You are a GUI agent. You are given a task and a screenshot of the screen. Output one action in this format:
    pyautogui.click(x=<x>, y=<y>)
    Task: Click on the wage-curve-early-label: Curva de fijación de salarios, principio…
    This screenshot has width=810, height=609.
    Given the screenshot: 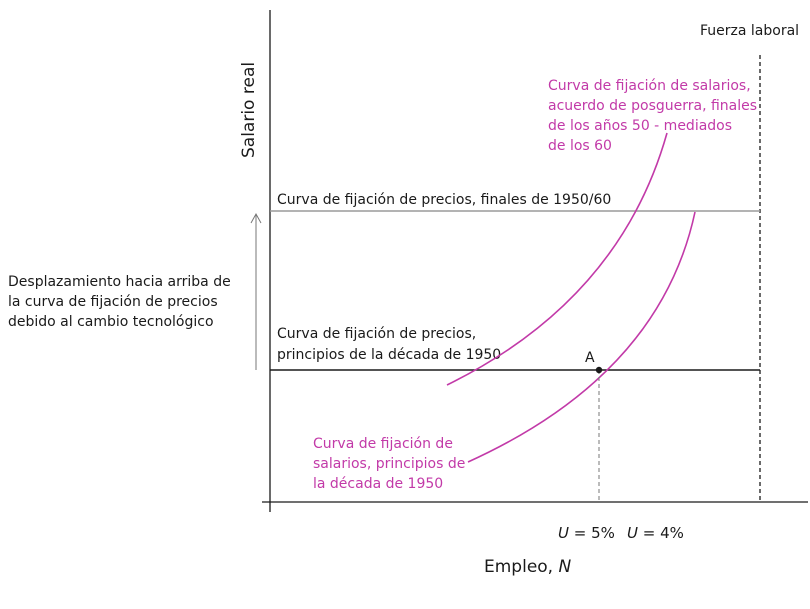 What is the action you would take?
    pyautogui.click(x=391, y=464)
    